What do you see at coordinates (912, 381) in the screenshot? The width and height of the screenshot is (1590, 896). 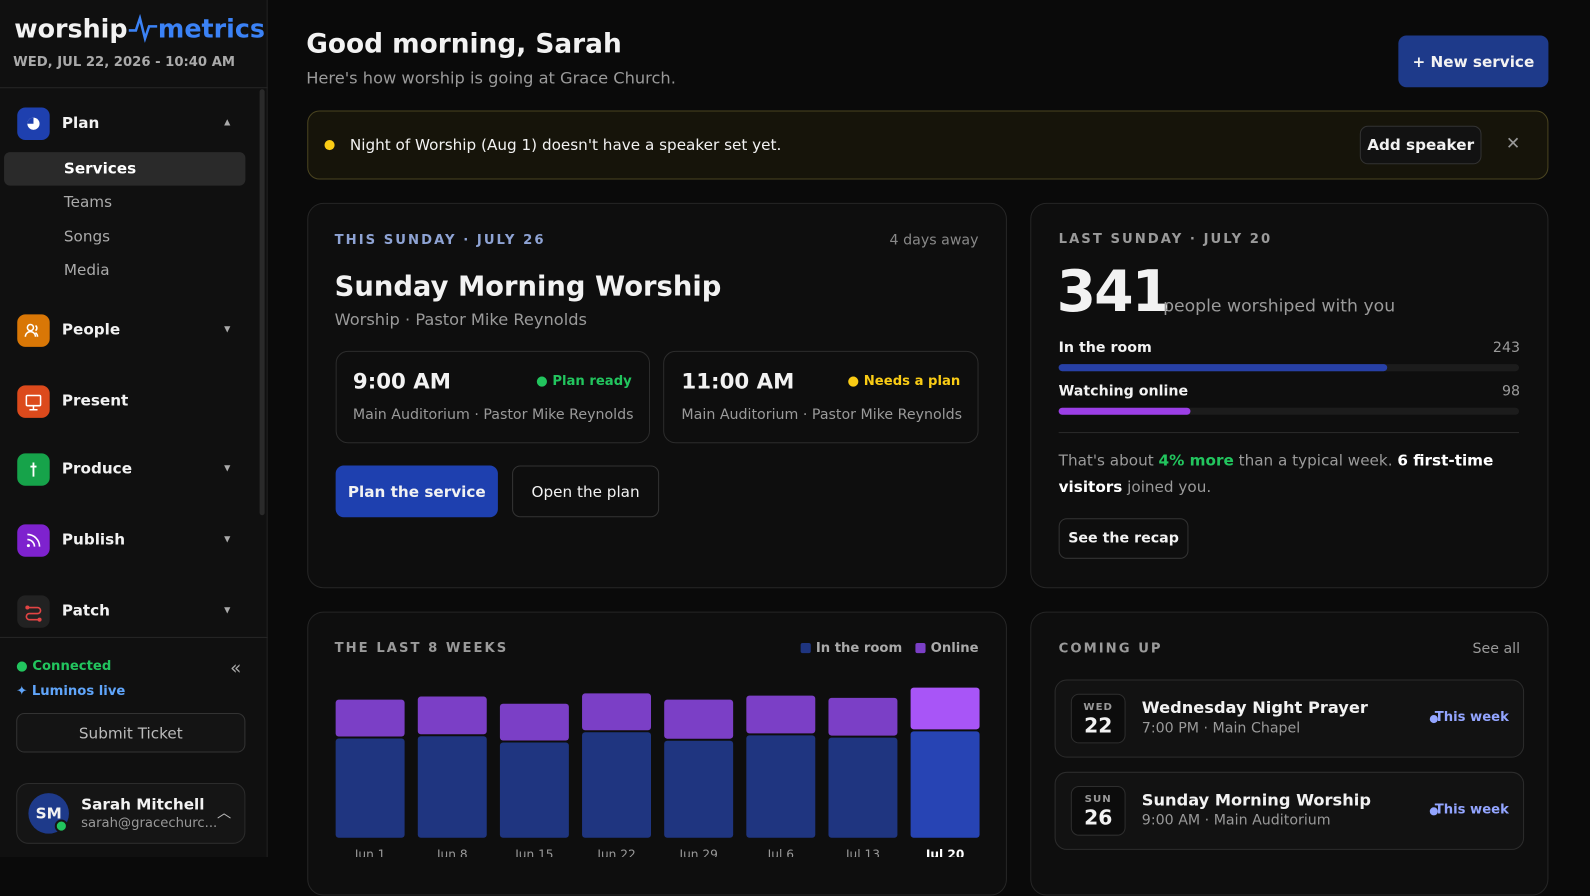 I see `status-text: Needs a plan` at bounding box center [912, 381].